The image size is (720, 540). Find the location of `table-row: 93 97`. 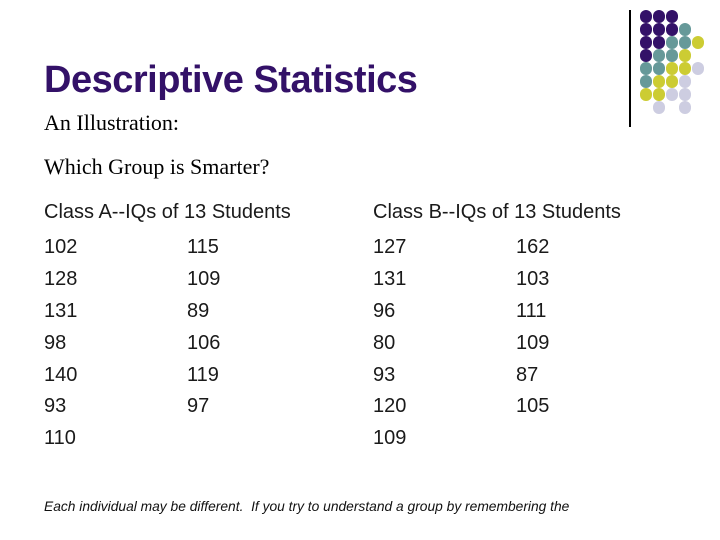

table-row: 93 97 is located at coordinates (194, 407).